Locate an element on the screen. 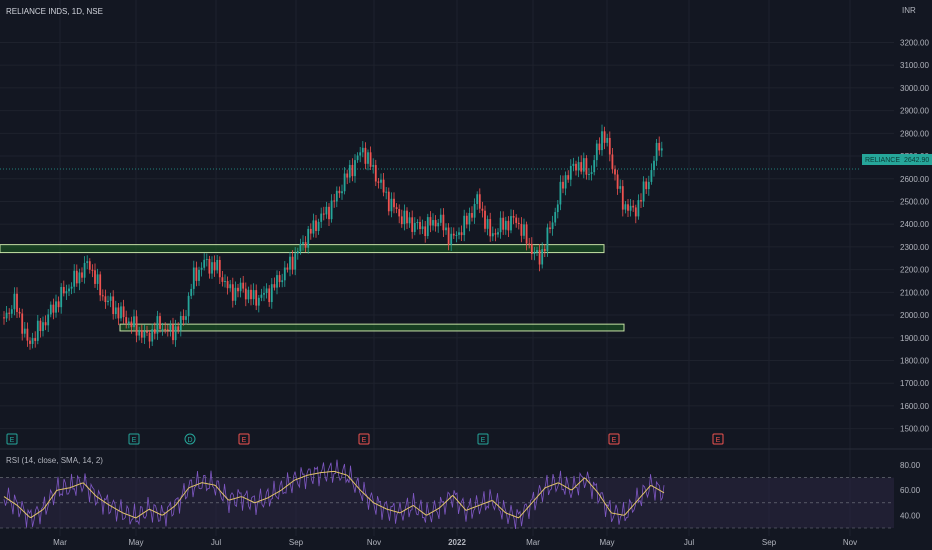  rsi-tick-label: 40.00 is located at coordinates (910, 515).